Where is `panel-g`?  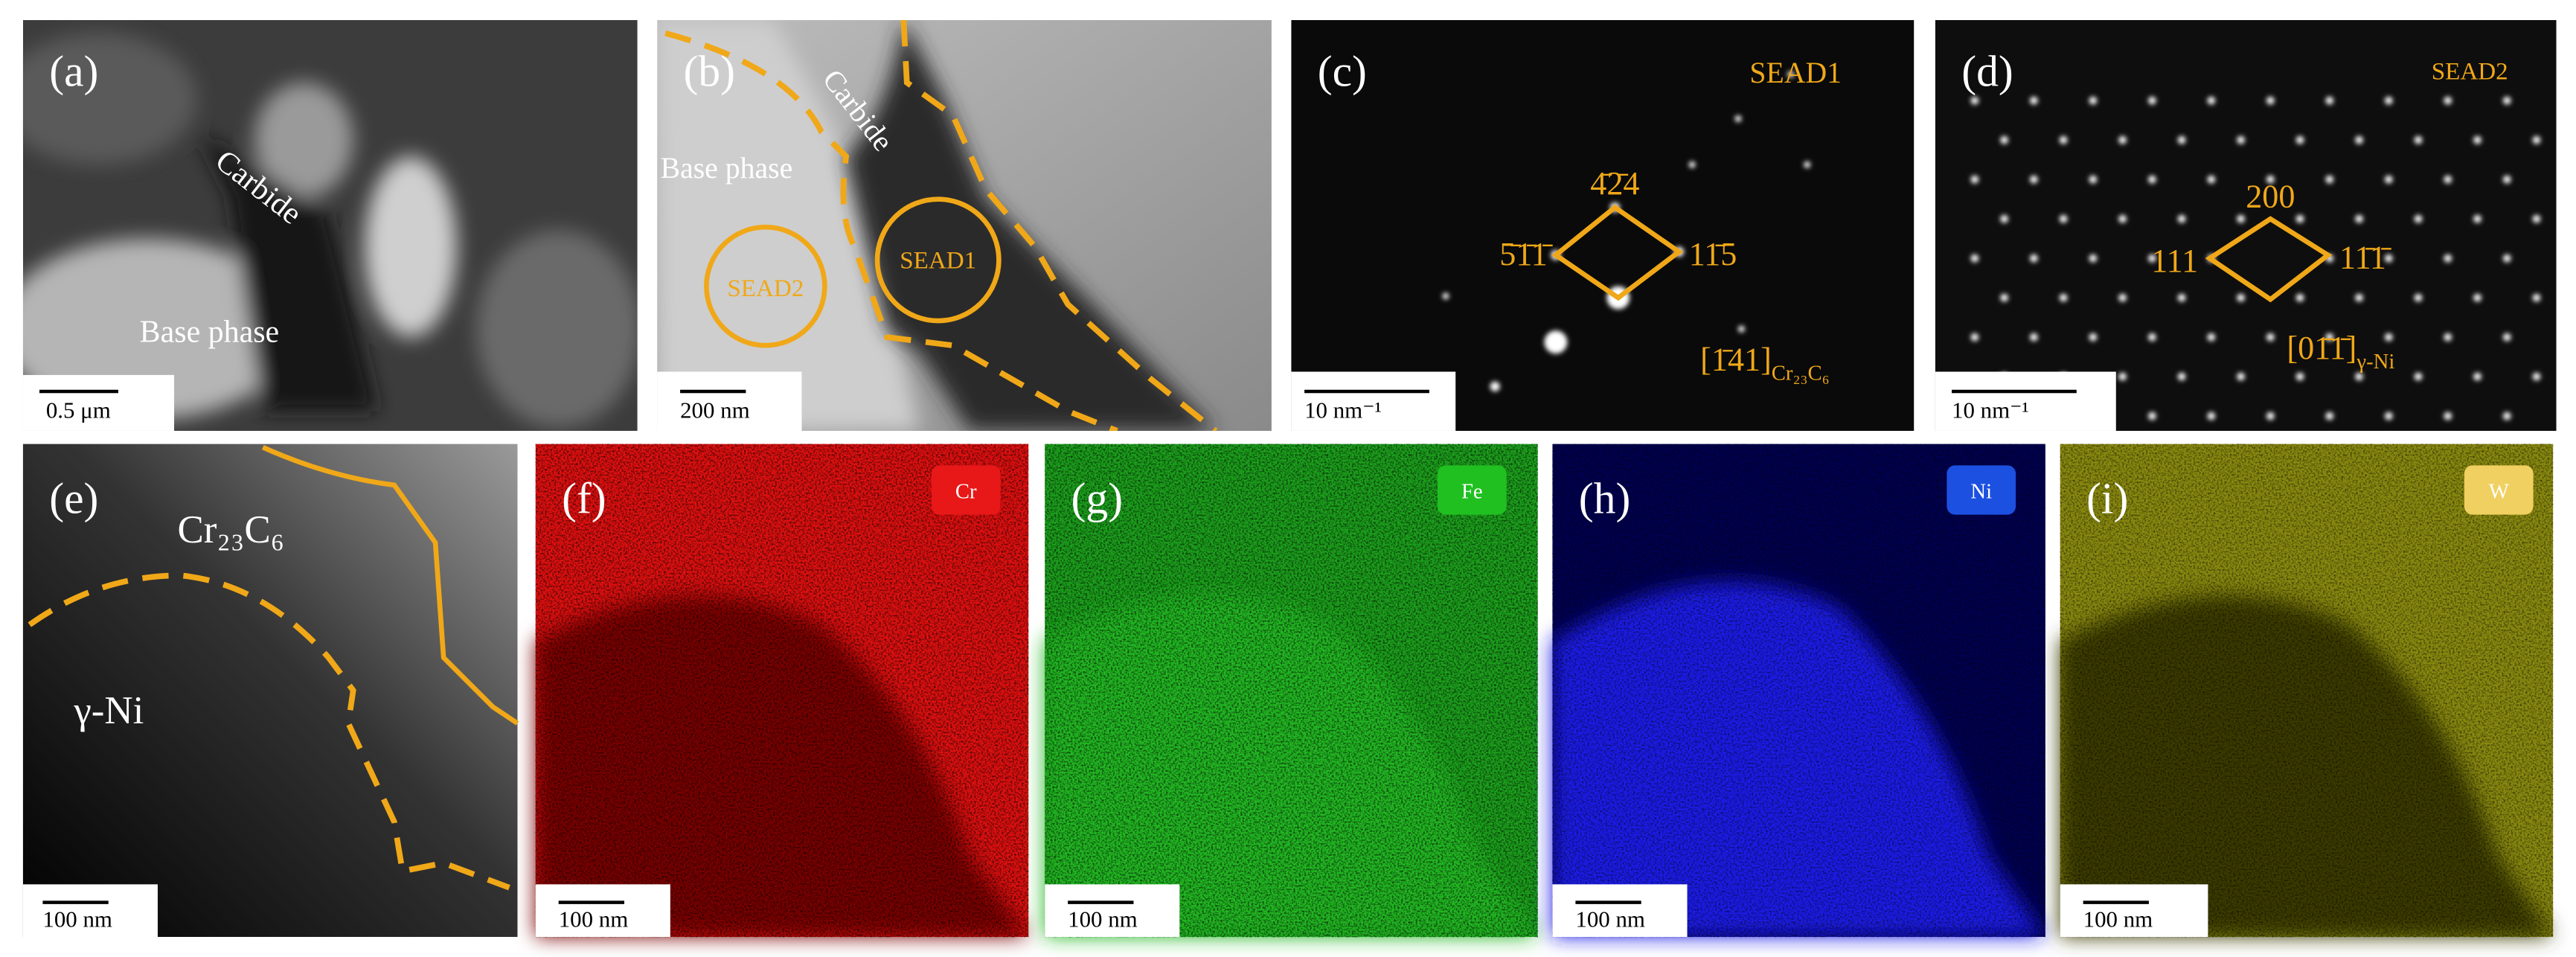
panel-g is located at coordinates (1292, 691).